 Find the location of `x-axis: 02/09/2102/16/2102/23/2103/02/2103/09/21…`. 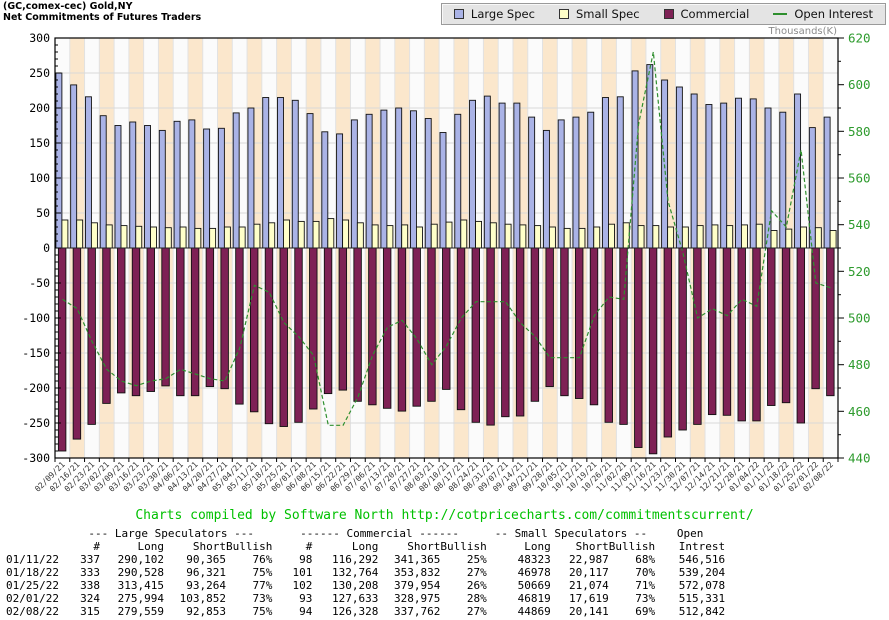

x-axis: 02/09/2102/16/2102/23/2103/02/2103/09/21… is located at coordinates (436, 476).